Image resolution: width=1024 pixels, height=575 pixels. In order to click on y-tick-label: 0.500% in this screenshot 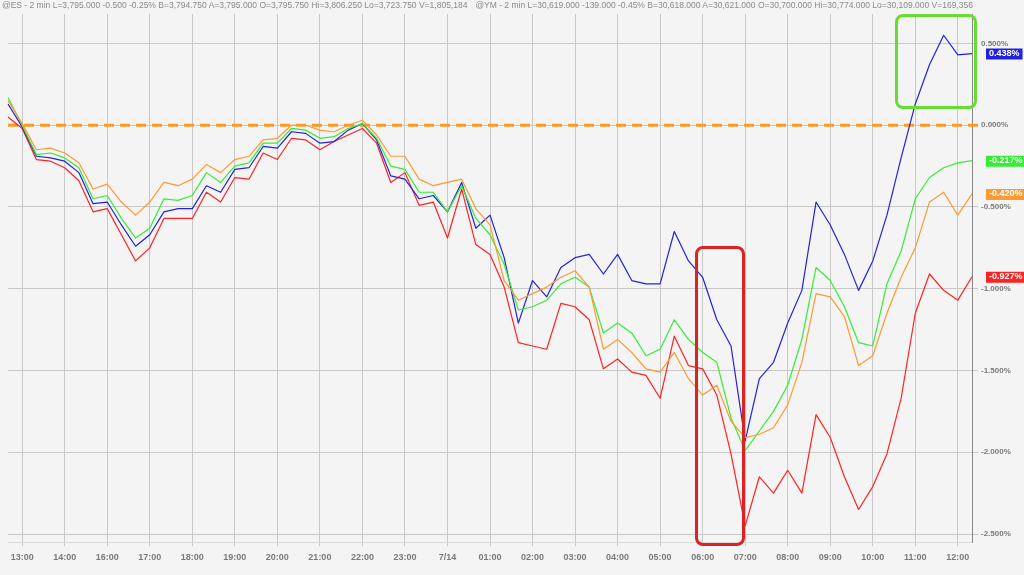, I will do `click(995, 43)`.